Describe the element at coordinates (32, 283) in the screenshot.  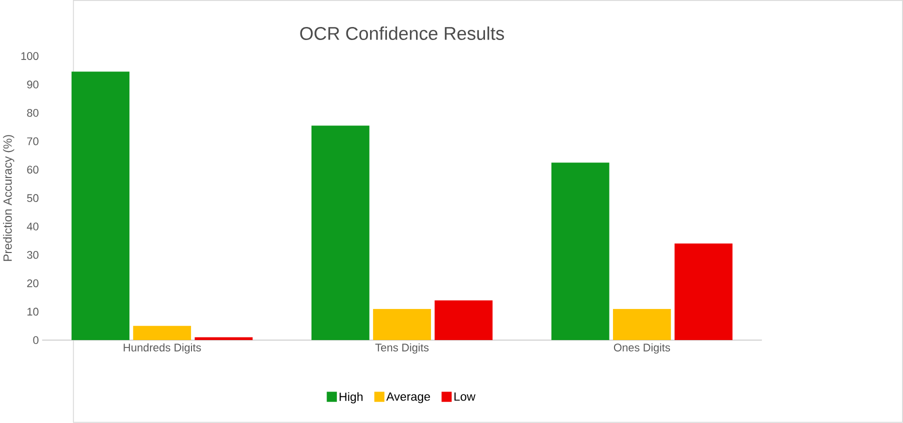
I see `y-tick-label: 20` at that location.